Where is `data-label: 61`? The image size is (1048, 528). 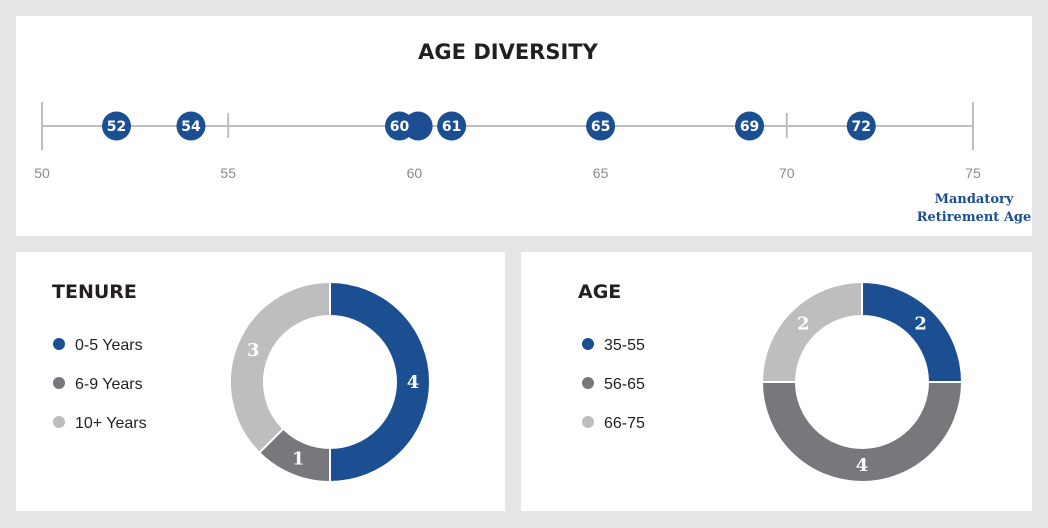
data-label: 61 is located at coordinates (451, 127).